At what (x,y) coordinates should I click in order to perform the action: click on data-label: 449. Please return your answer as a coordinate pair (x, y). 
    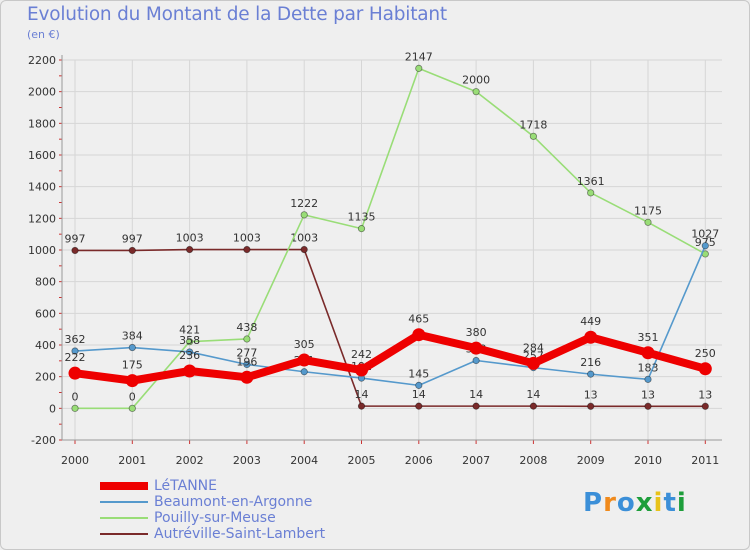
    Looking at the image, I should click on (590, 321).